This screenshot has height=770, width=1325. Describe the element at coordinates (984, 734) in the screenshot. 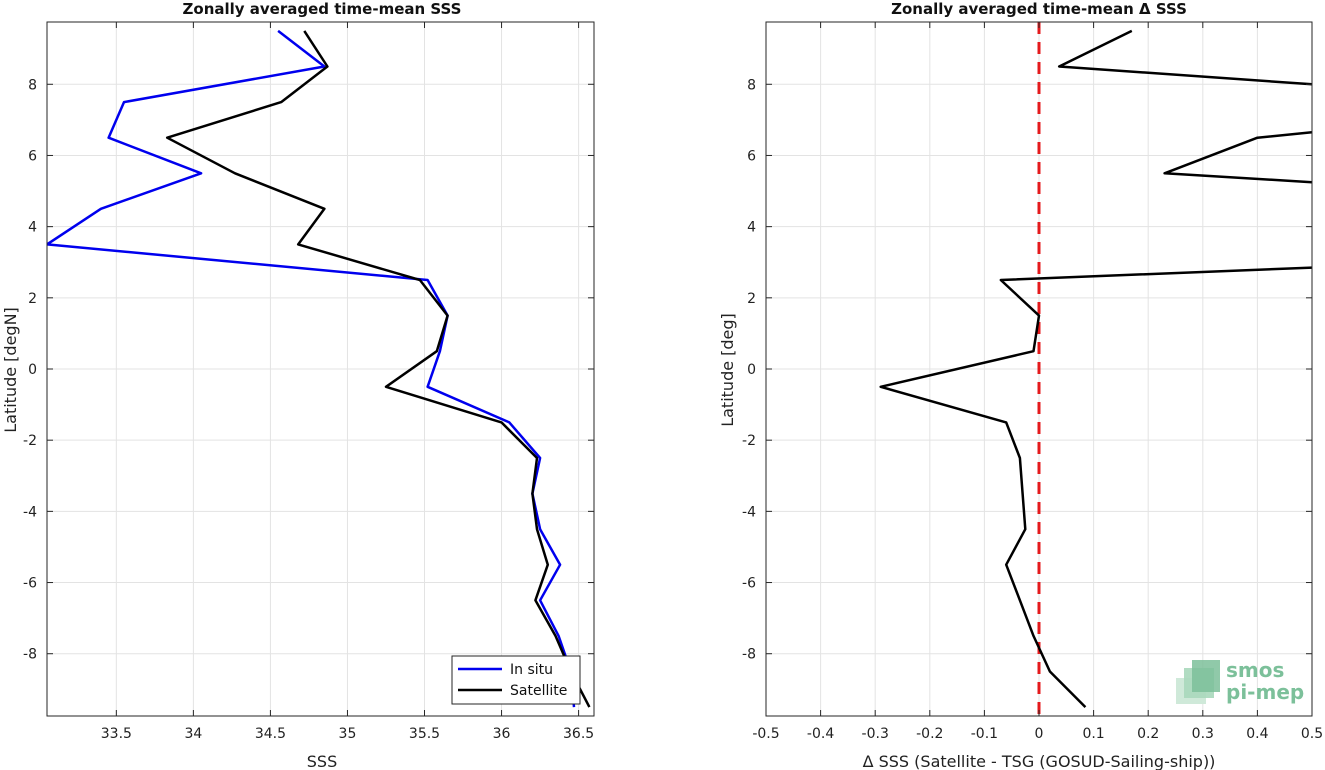

I see `x-tick-label: -0.1` at that location.